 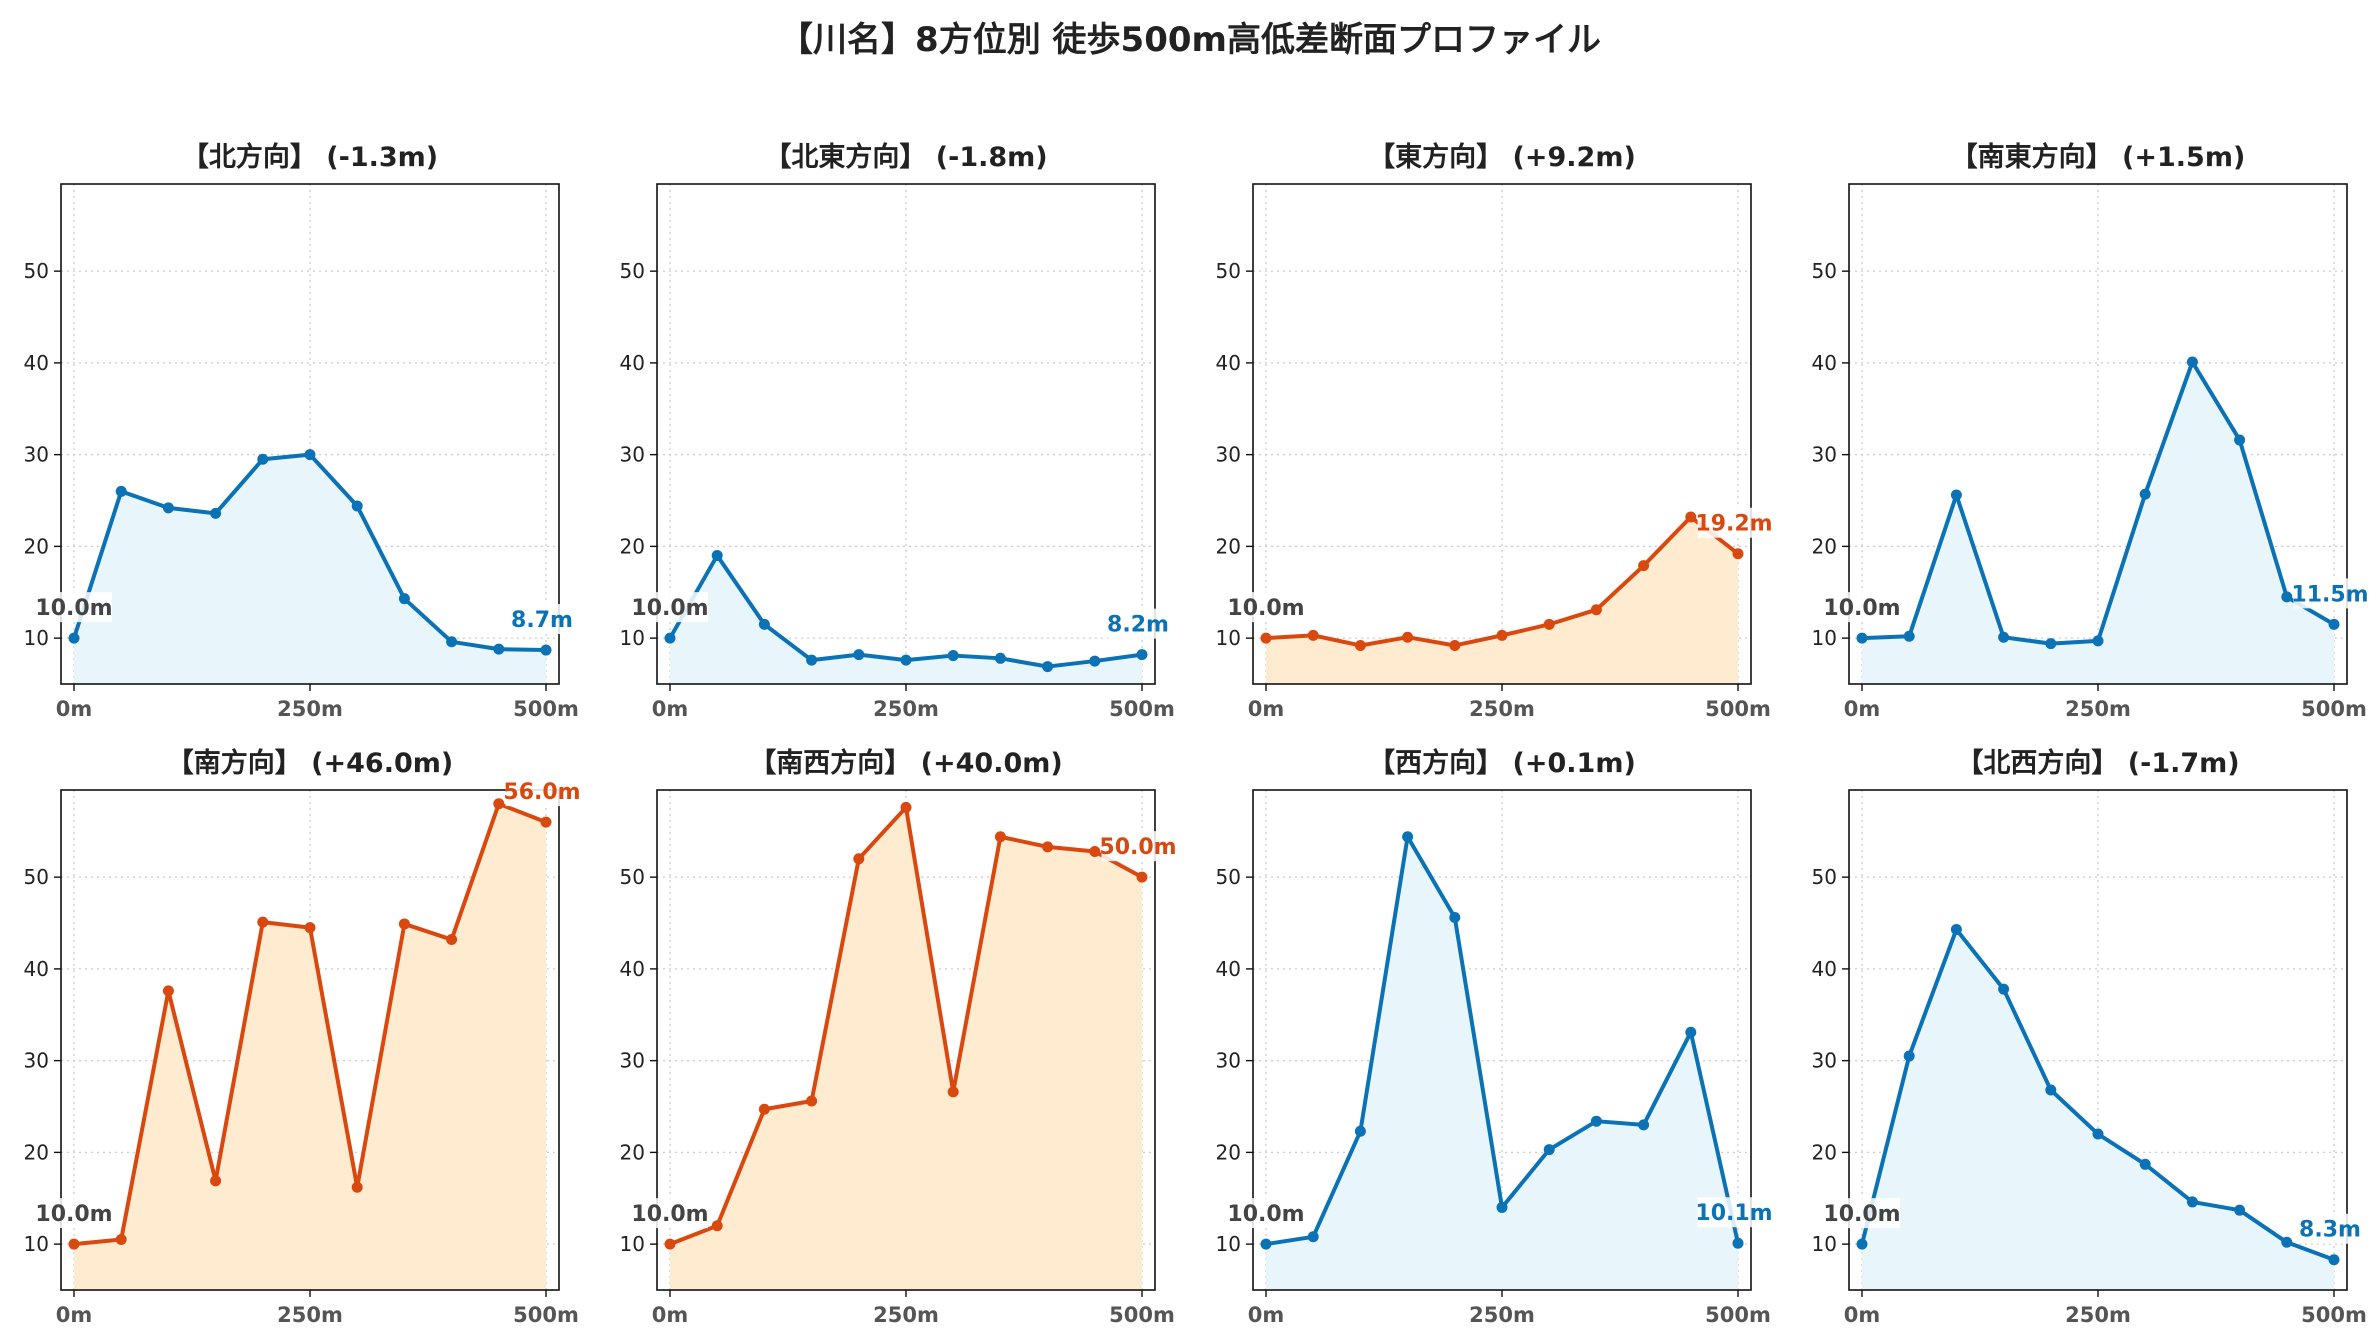 What do you see at coordinates (541, 792) in the screenshot?
I see `end-label: 56.0m` at bounding box center [541, 792].